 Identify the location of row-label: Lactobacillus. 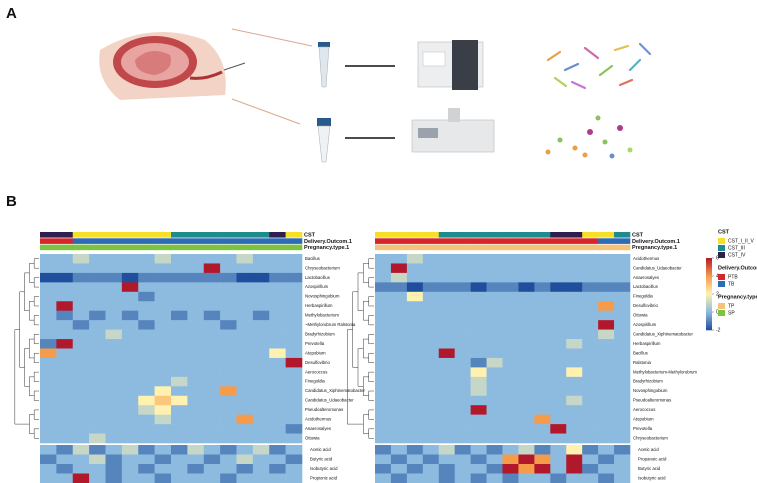
(317, 277).